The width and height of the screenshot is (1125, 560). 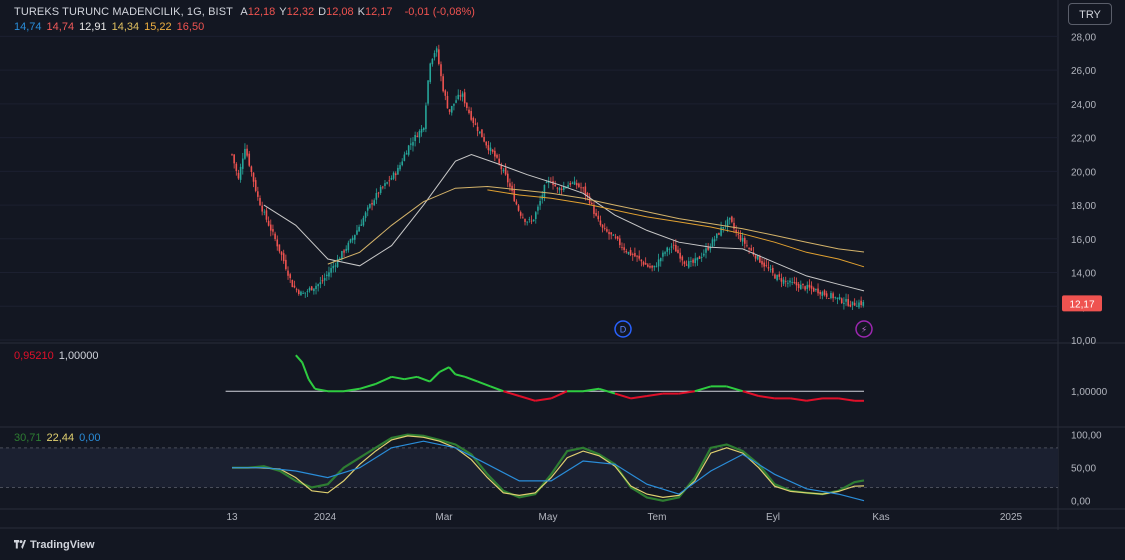 What do you see at coordinates (1090, 14) in the screenshot?
I see `currency-button: TRY` at bounding box center [1090, 14].